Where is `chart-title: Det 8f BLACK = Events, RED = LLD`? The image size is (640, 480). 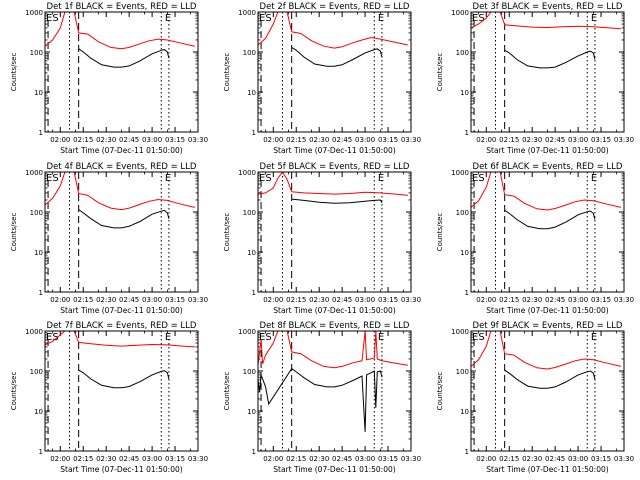
chart-title: Det 8f BLACK = Events, RED = LLD is located at coordinates (335, 326).